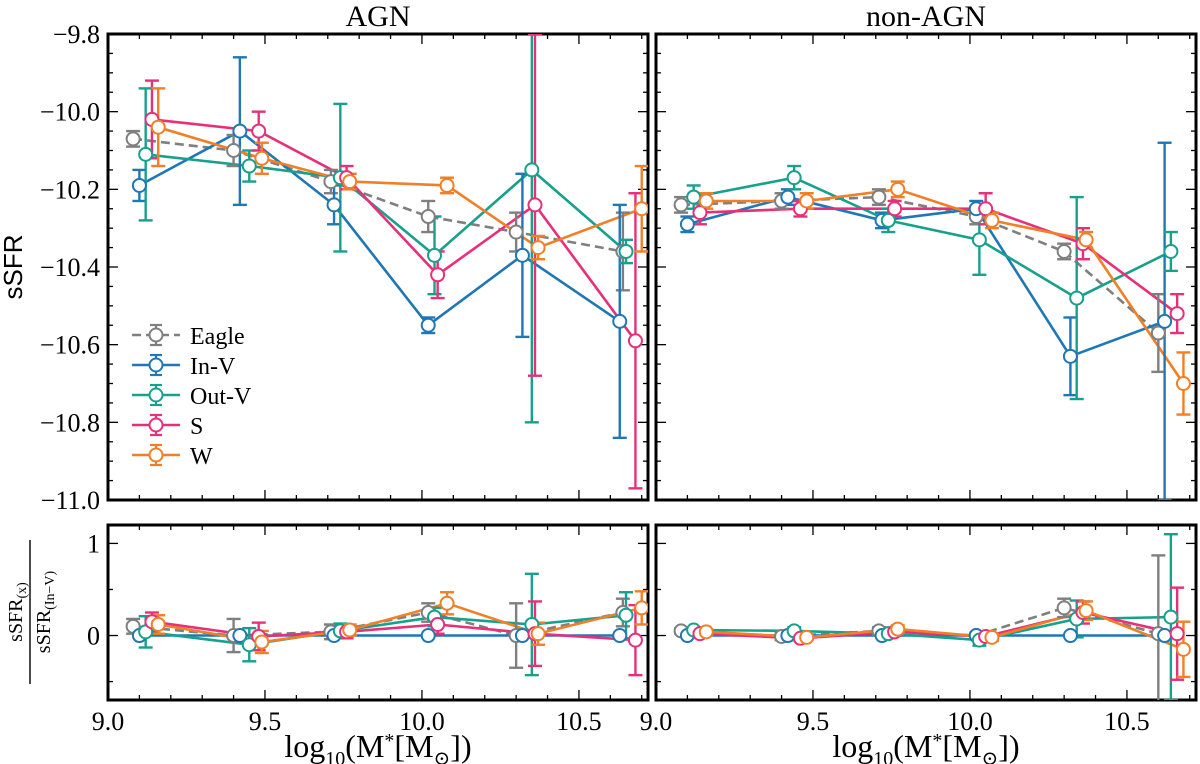  I want to click on x-tick-label: 10.0, so click(422, 721).